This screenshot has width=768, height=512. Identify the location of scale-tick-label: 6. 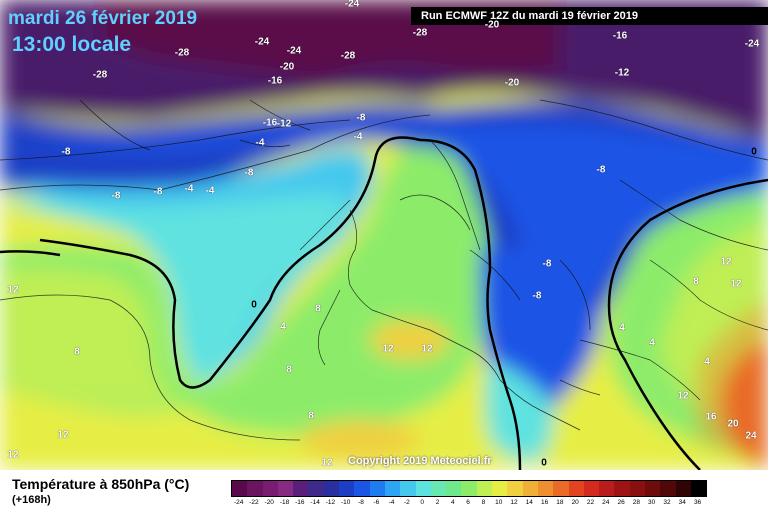
(468, 502).